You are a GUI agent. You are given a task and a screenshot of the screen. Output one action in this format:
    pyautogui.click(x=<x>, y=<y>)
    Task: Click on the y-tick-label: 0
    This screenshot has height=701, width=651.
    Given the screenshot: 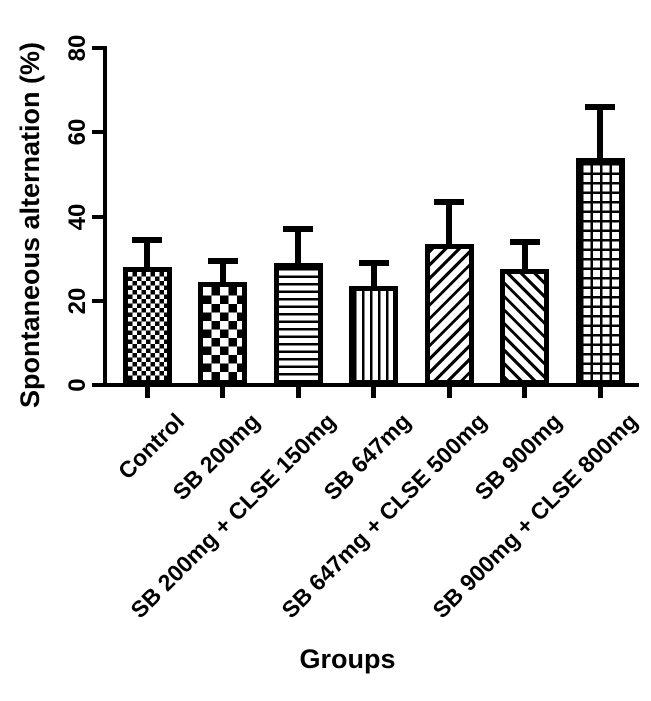 What is the action you would take?
    pyautogui.click(x=77, y=385)
    